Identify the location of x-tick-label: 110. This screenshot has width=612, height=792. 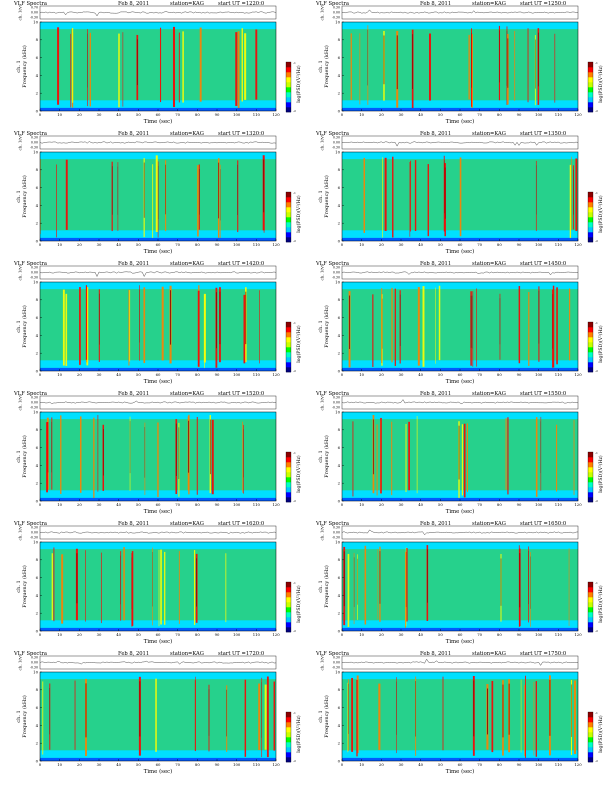
(257, 634).